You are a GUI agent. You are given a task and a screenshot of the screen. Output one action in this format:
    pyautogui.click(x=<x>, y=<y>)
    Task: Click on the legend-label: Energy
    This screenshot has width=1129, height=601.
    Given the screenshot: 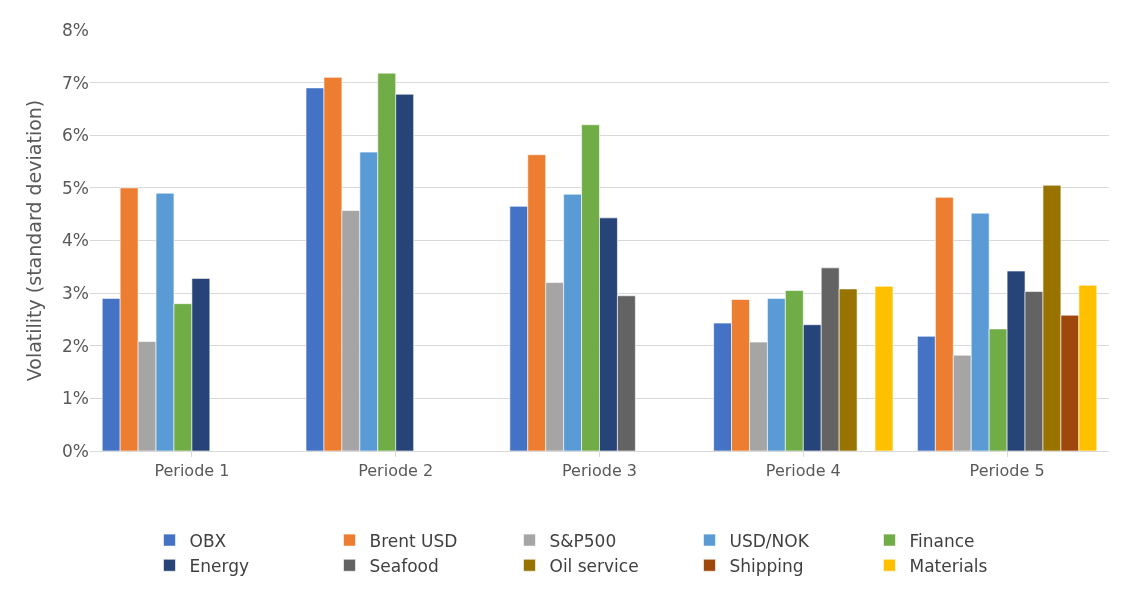 What is the action you would take?
    pyautogui.click(x=219, y=565)
    